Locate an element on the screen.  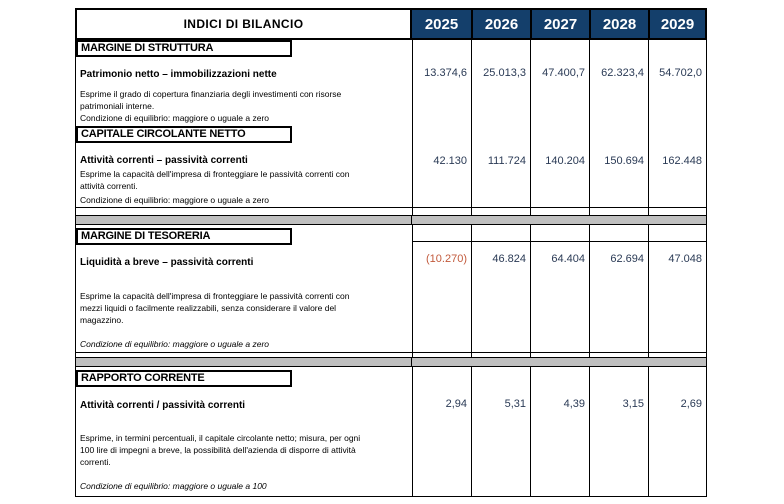
value-cell: 25.013,3 is located at coordinates (500, 83).